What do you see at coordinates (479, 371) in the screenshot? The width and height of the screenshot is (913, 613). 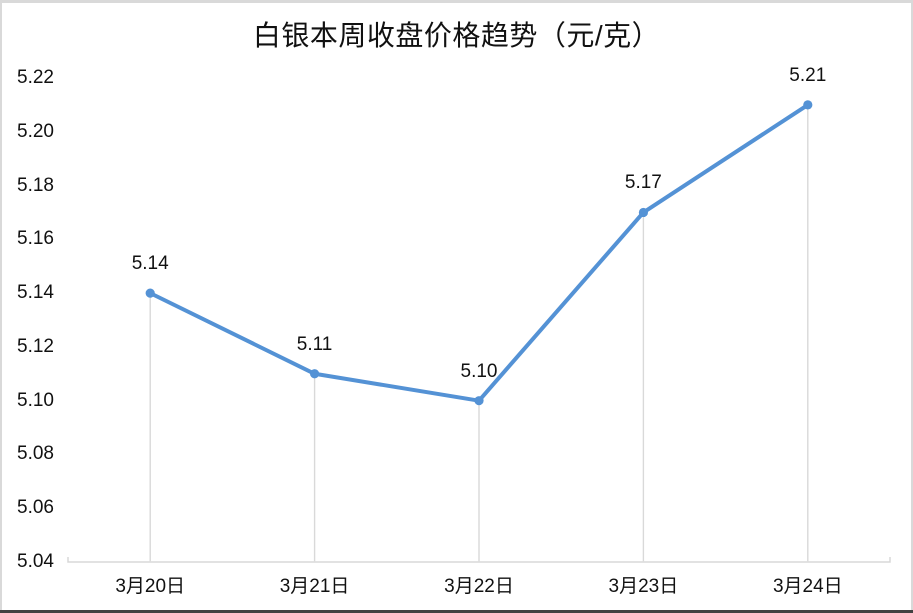 I see `data-point-label: 5.10` at bounding box center [479, 371].